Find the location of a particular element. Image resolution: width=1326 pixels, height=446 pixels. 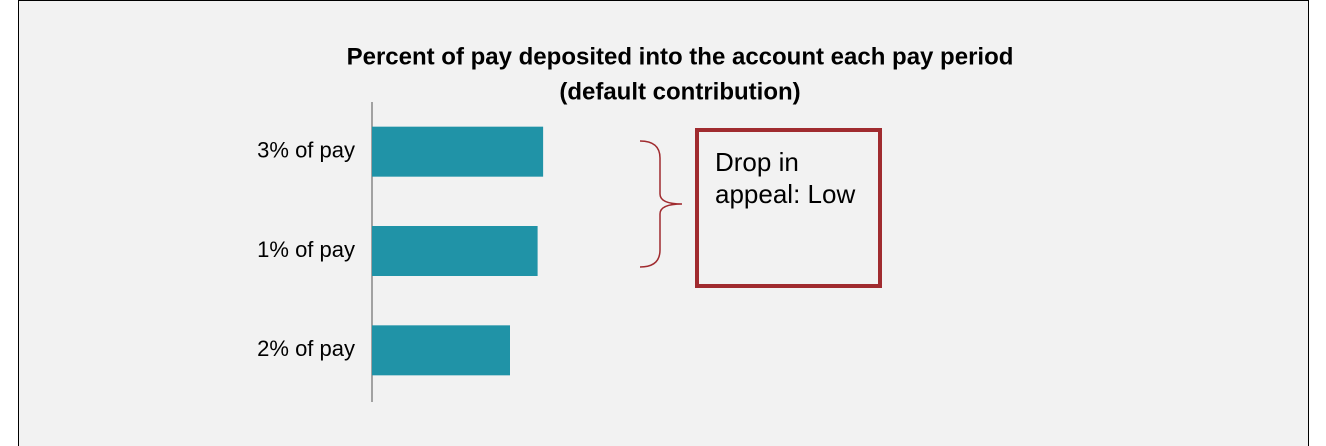

y-tick-label: 2% of pay is located at coordinates (306, 348).